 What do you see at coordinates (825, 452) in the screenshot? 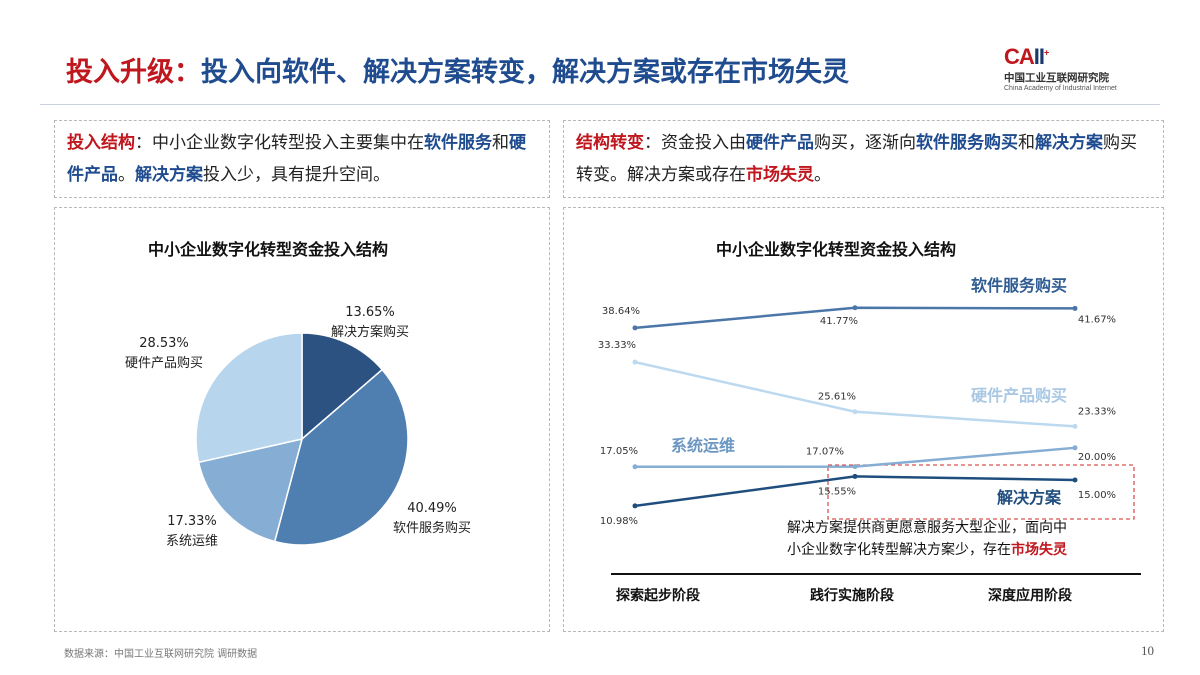
I see `line-value-label-2-1: 17.07%` at bounding box center [825, 452].